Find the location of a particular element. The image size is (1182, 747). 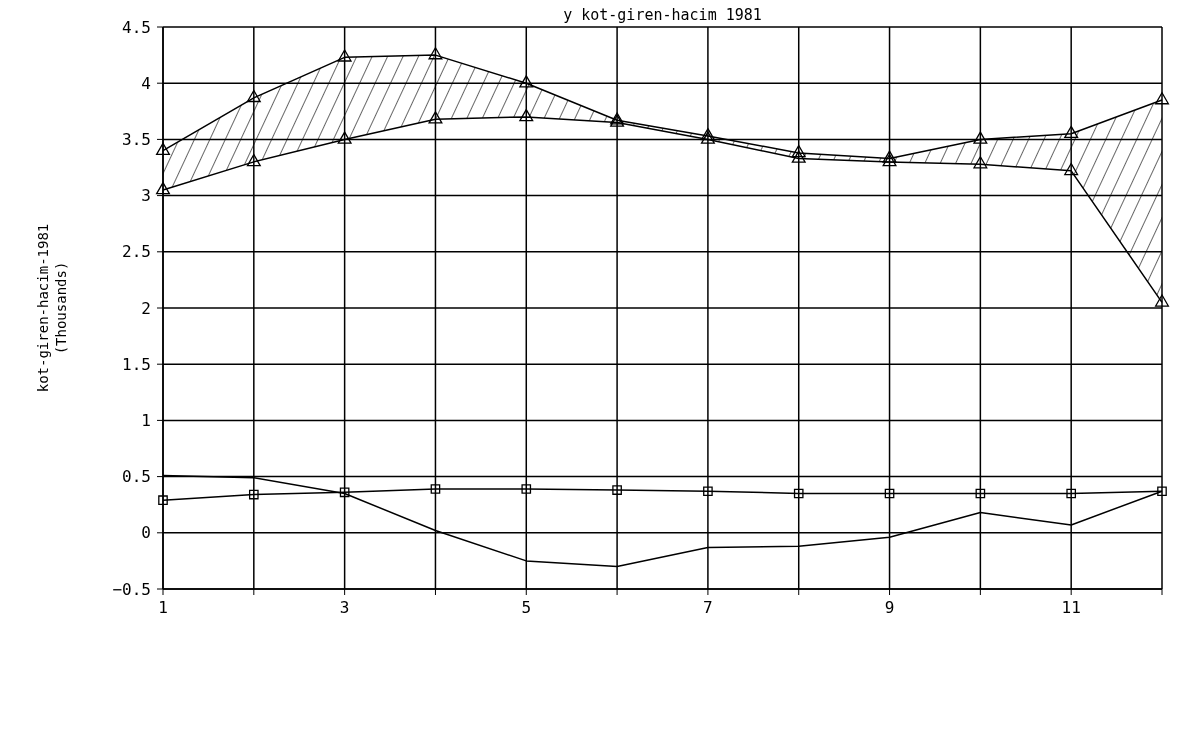

y-tick-label: 3.5 is located at coordinates (136, 139).